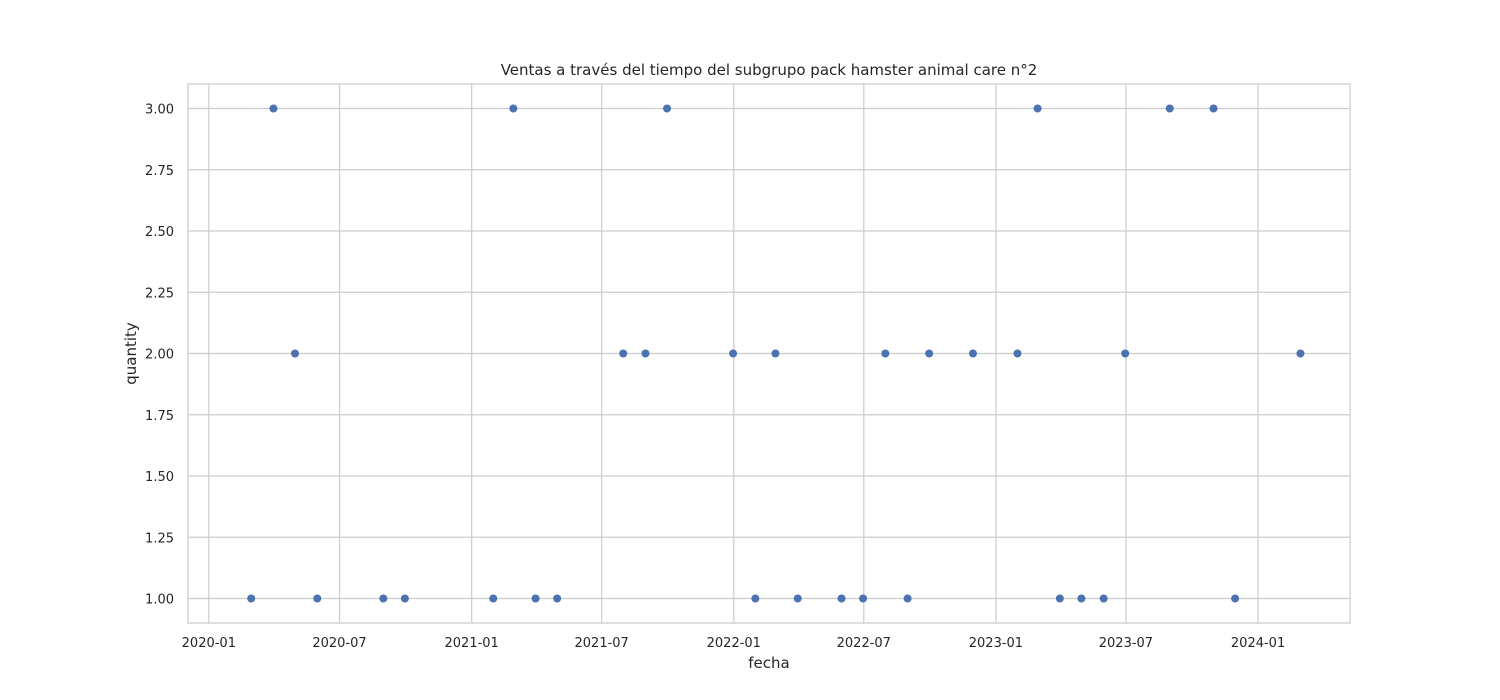 The height and width of the screenshot is (700, 1500). What do you see at coordinates (159, 110) in the screenshot?
I see `y-tick-label: 3.00` at bounding box center [159, 110].